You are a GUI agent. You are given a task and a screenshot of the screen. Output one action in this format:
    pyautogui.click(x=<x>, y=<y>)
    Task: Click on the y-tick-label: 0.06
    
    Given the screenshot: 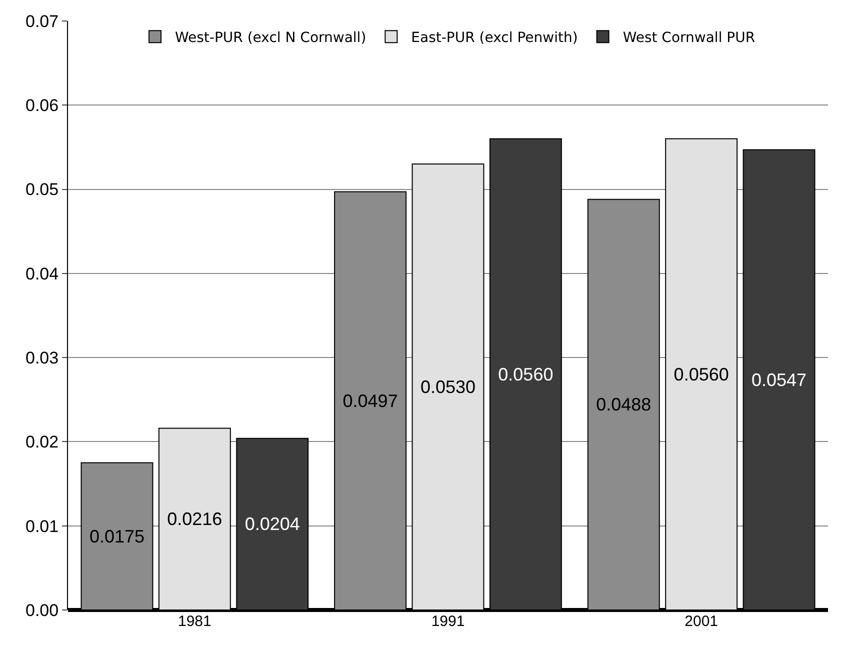 What is the action you would take?
    pyautogui.click(x=42, y=106)
    